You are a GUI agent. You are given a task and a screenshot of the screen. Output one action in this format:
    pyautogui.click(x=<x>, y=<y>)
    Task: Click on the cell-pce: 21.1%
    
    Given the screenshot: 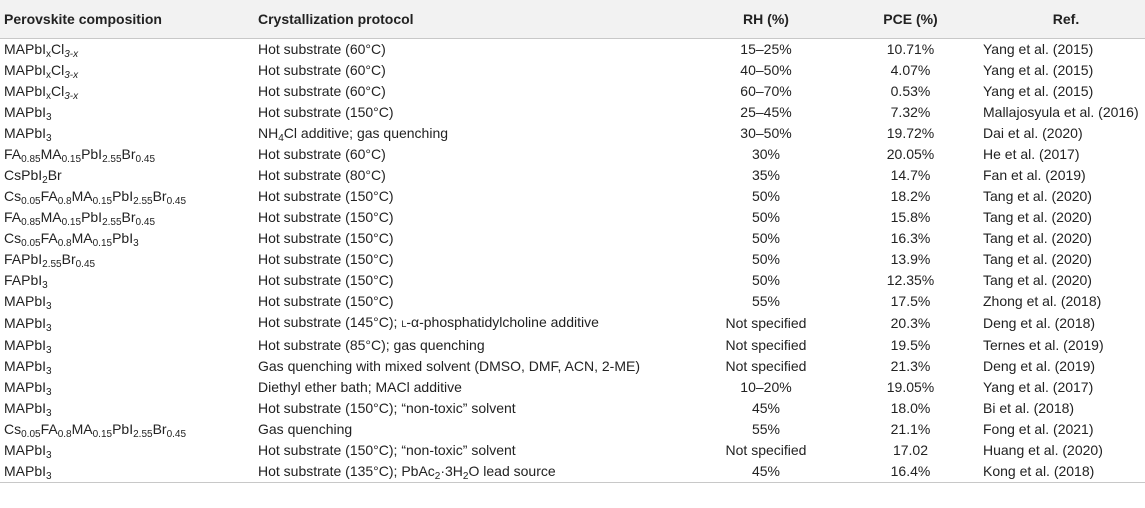 What is the action you would take?
    pyautogui.click(x=910, y=429)
    